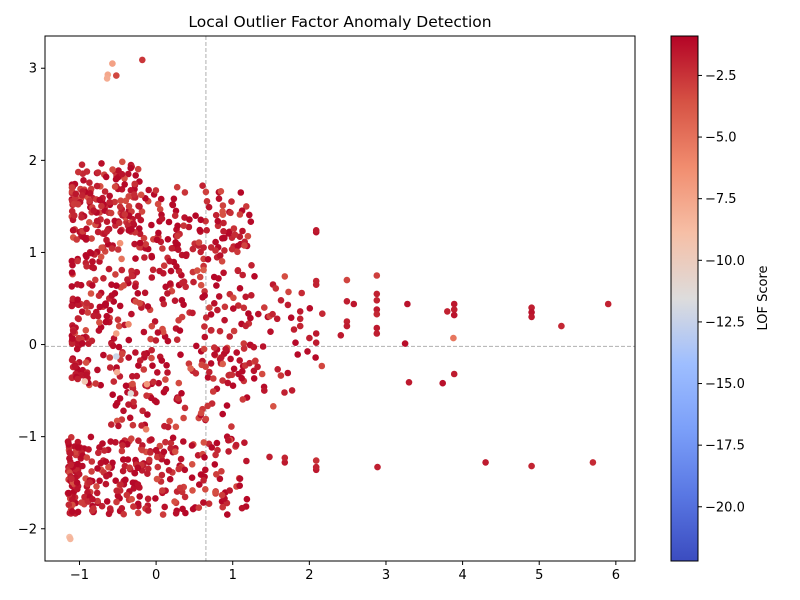 Image resolution: width=800 pixels, height=600 pixels. I want to click on y-tick-label: 2, so click(33, 161).